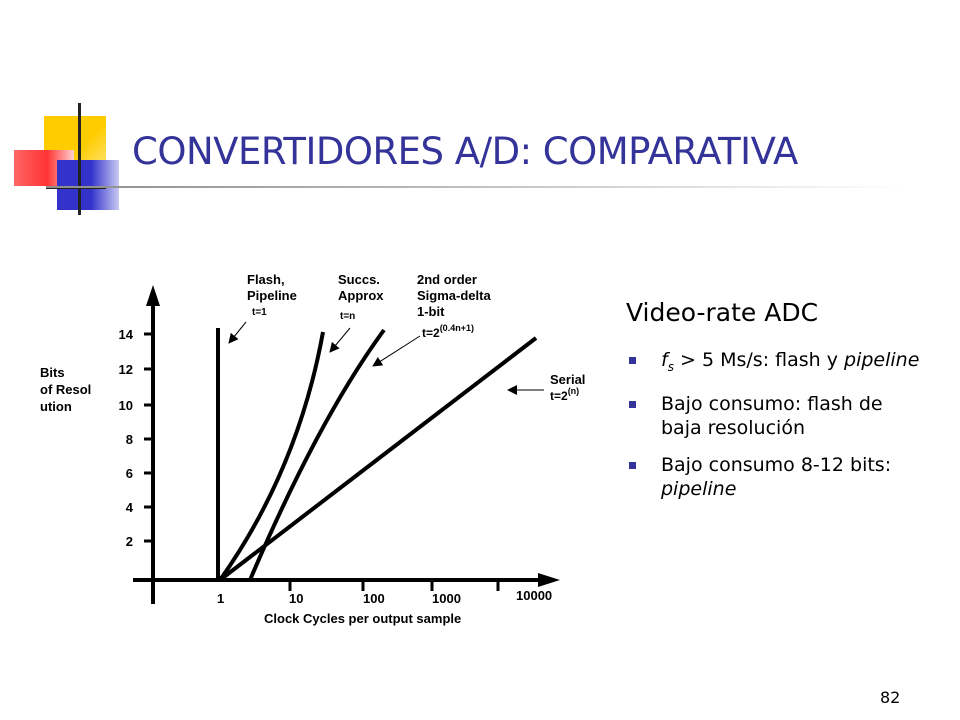  I want to click on y-axis-title-line: ution, so click(56, 406).